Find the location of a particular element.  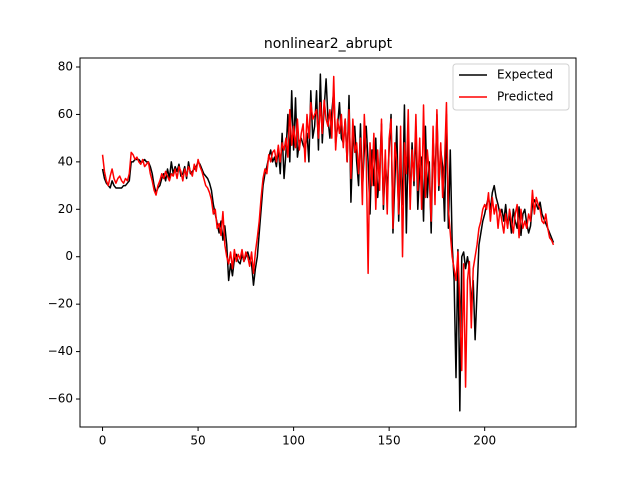

y-tick-label: −40 is located at coordinates (60, 351).